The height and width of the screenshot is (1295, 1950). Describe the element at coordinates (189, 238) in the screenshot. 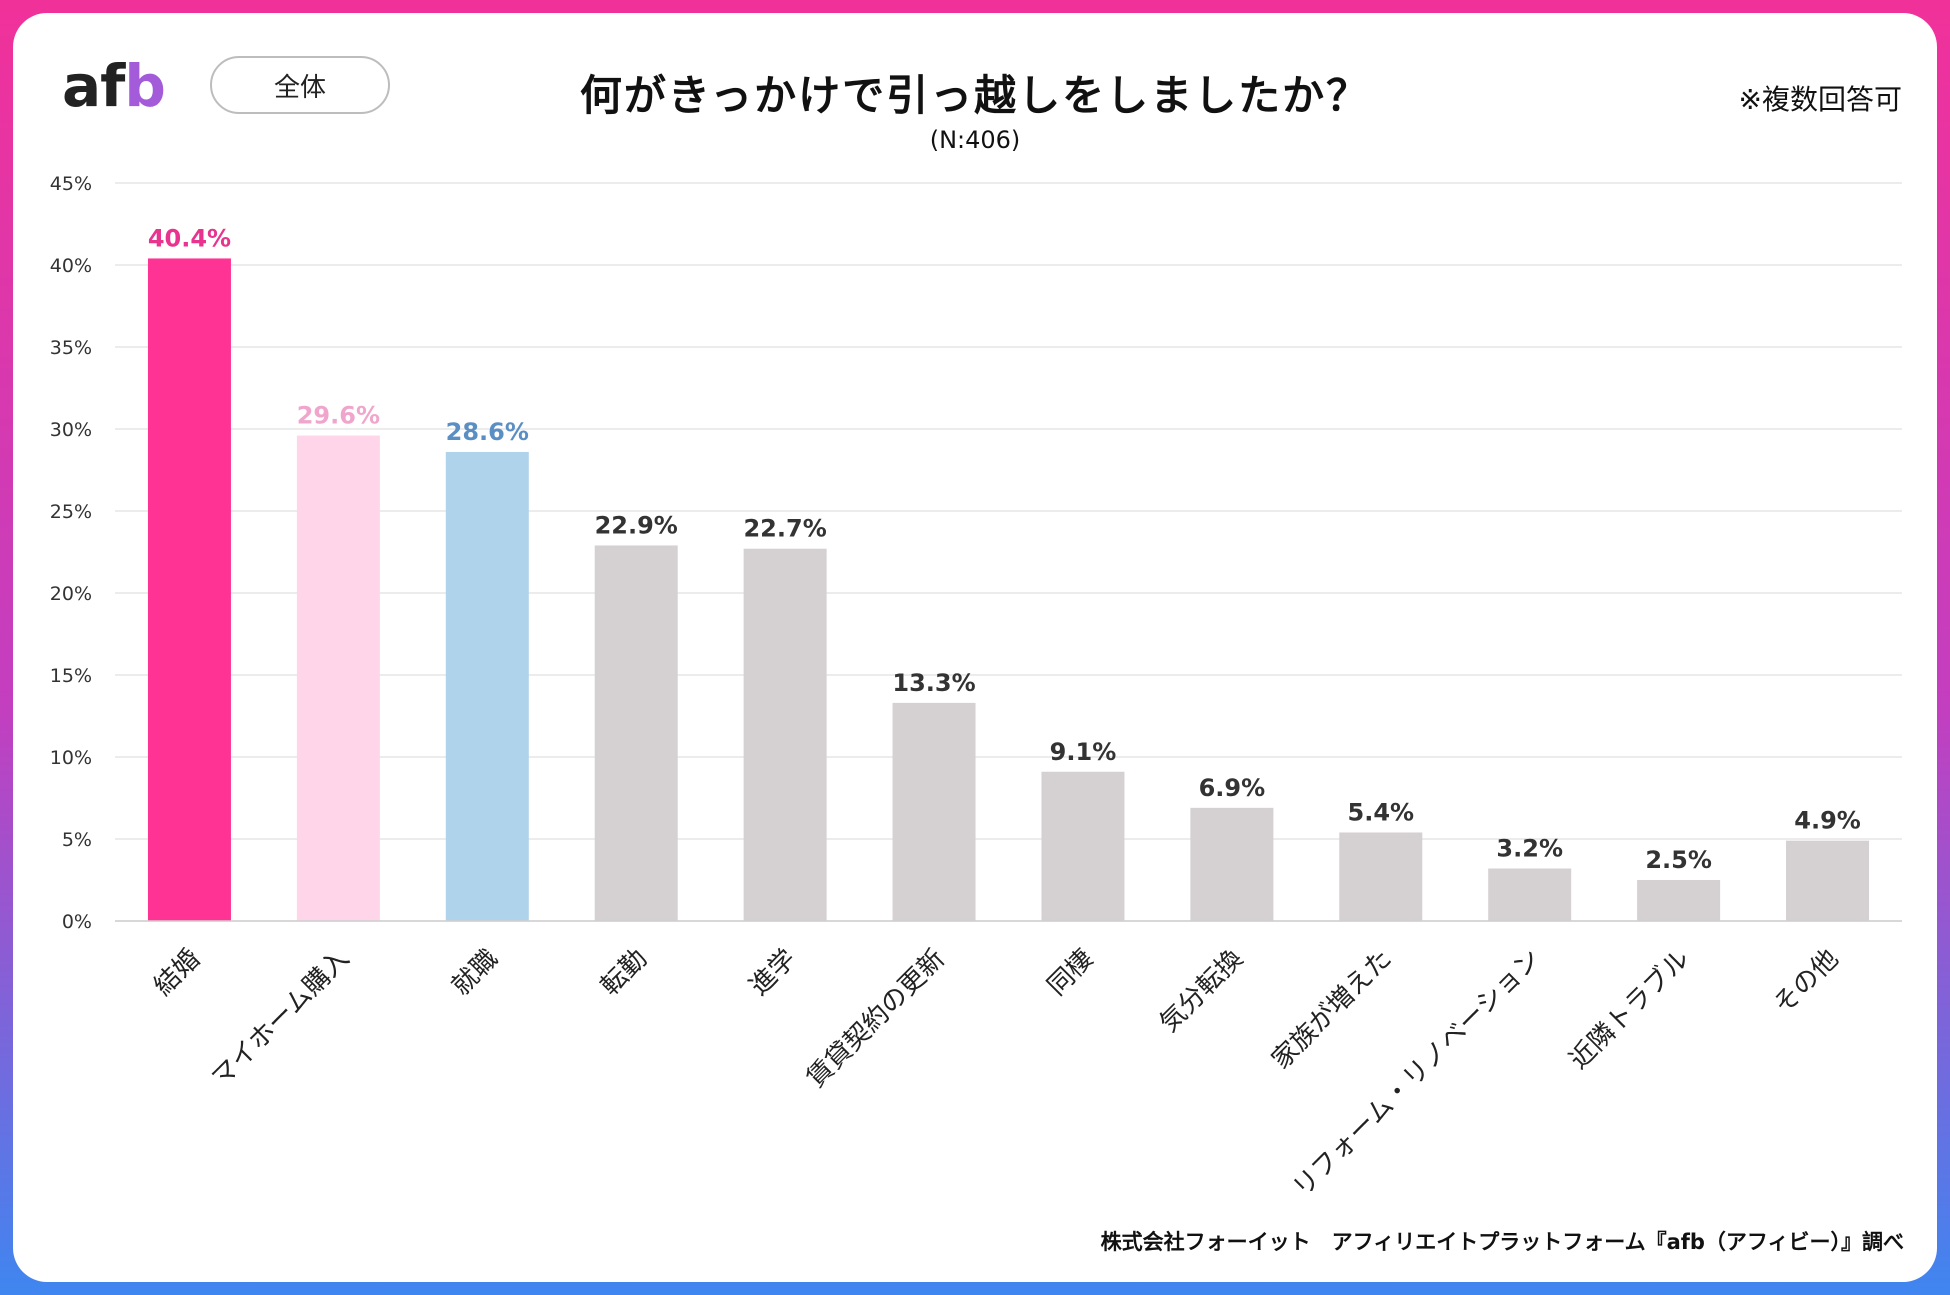

I see `value-label-1: 40.4%` at that location.